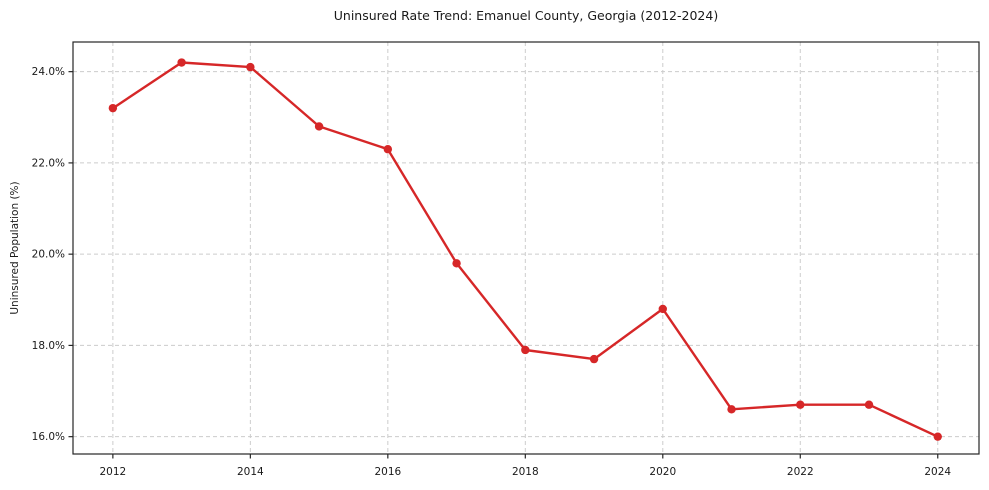 The width and height of the screenshot is (989, 490). I want to click on x-tick-label-2012: 2012, so click(113, 472).